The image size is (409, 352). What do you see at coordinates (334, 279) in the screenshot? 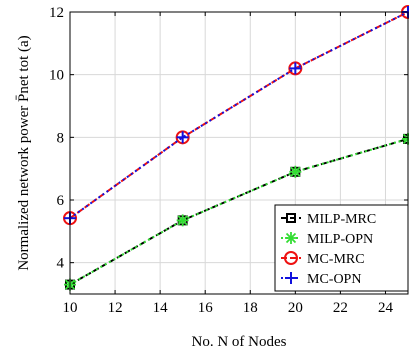
I see `legend-label: MC-OPN` at bounding box center [334, 279].